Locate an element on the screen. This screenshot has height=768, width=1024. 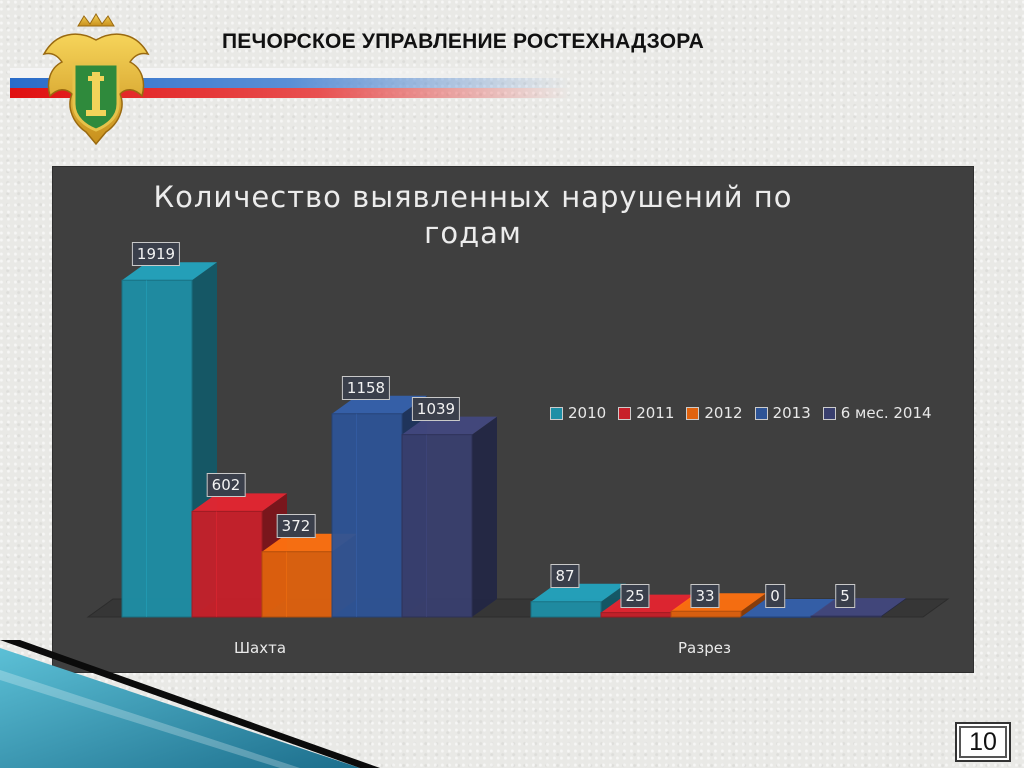
bar-side-6 мес. 2014-Шахта is located at coordinates (484, 516).